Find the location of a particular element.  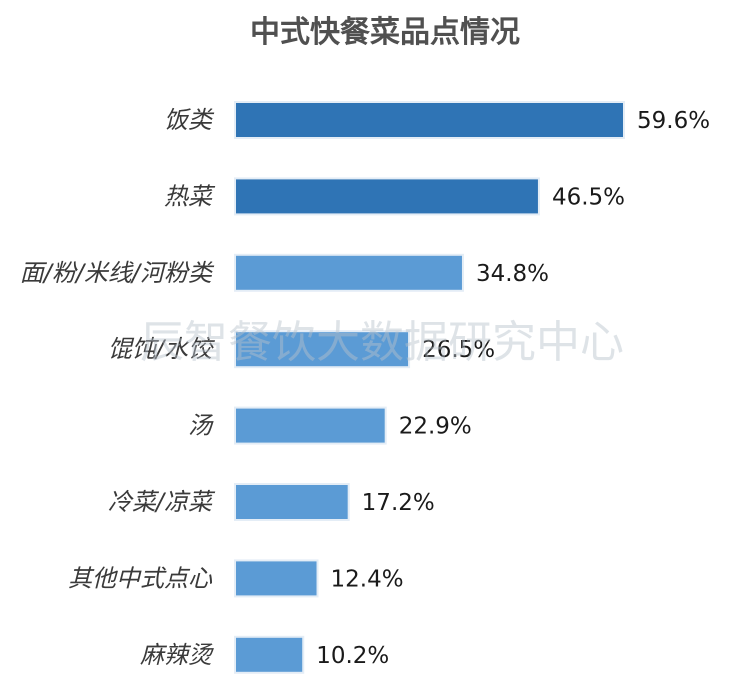

category-label-馄饨-水饺: 馄饨/水饺 is located at coordinates (162, 349).